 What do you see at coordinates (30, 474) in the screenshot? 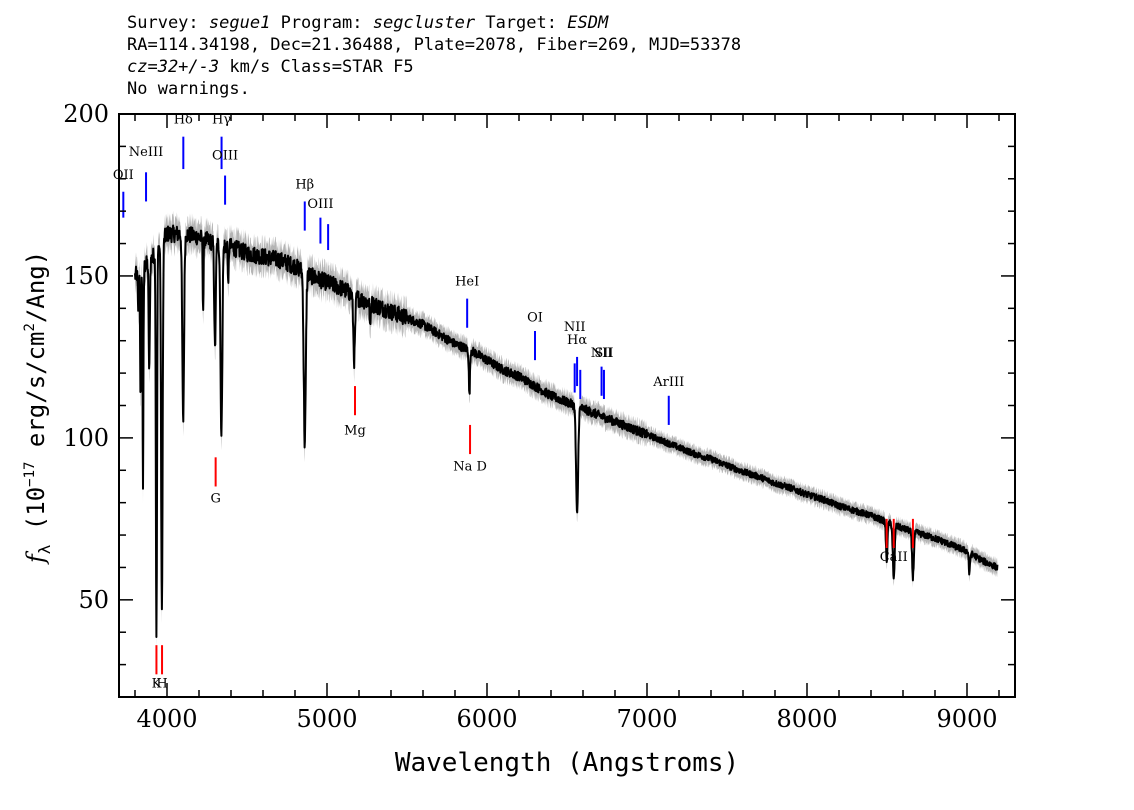
I see `y-axis-label-exp1: −17` at bounding box center [30, 474].